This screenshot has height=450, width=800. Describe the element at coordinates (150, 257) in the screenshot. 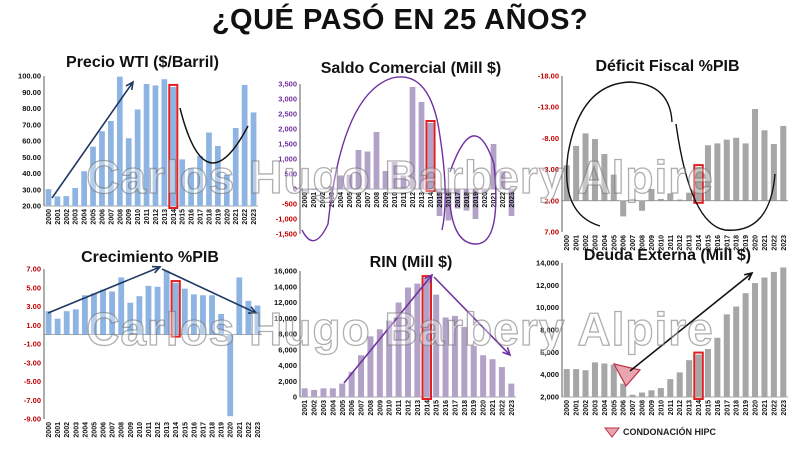

I see `chart-title-crecimiento: Crecimiento %PIB` at that location.